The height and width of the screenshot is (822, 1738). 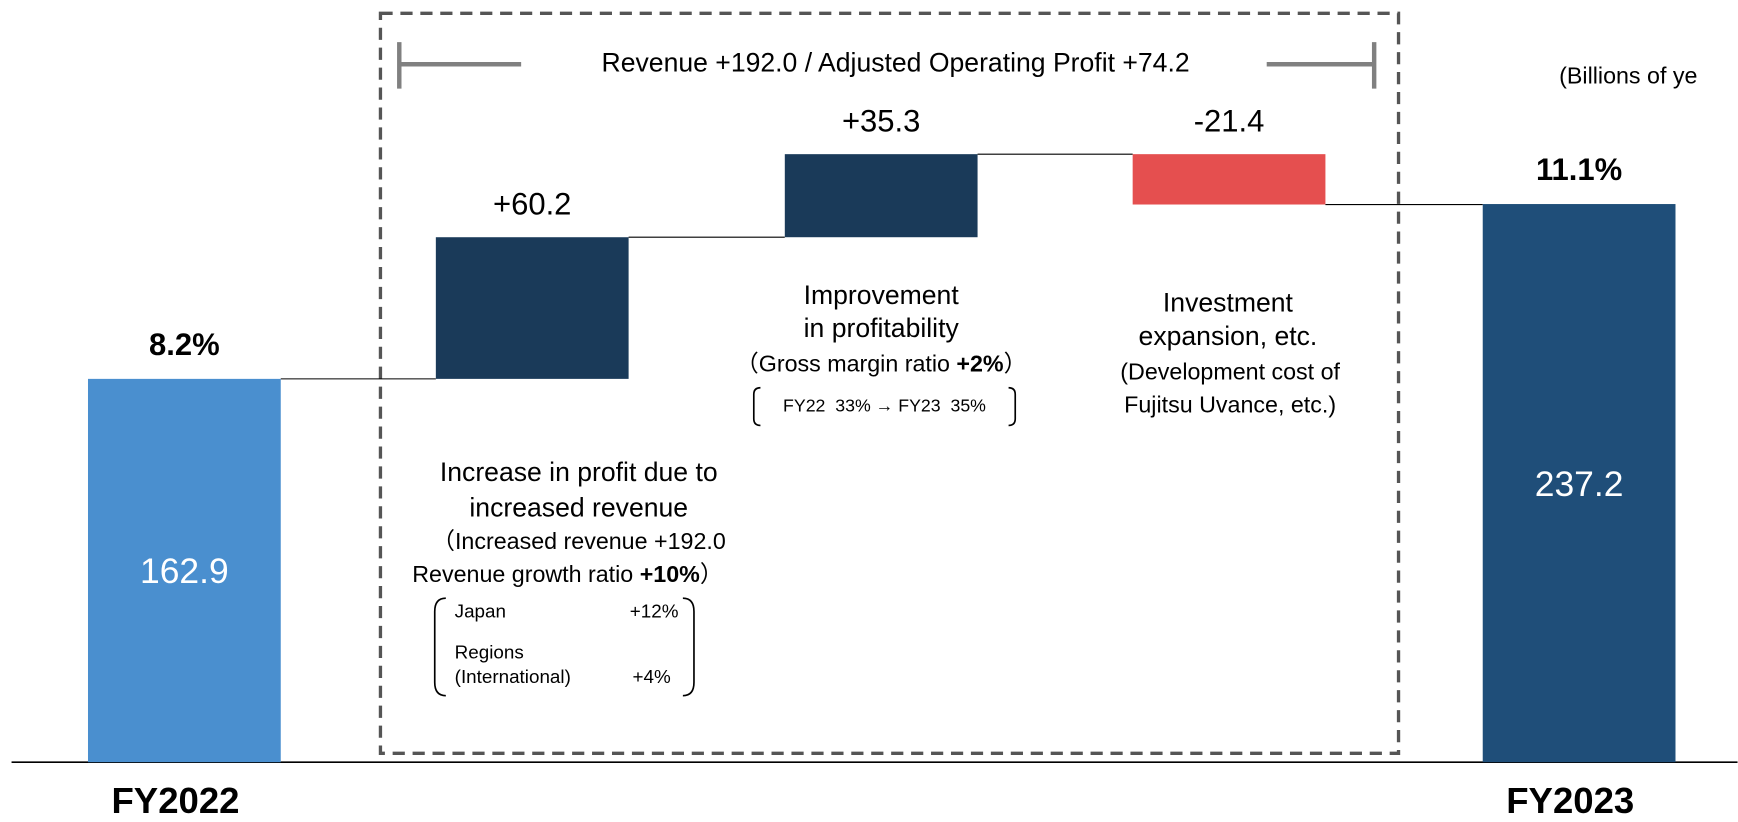 I want to click on value-label: -21.4, so click(x=1229, y=120).